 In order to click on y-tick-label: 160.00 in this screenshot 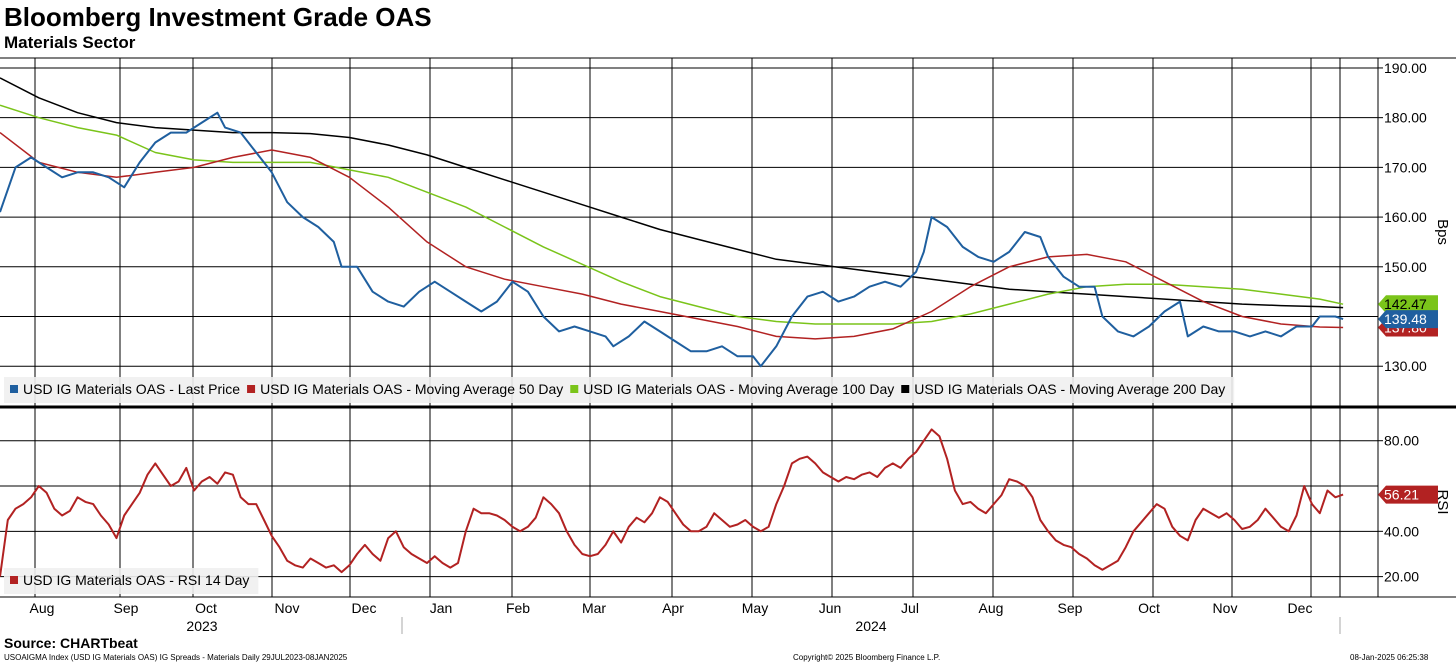, I will do `click(1405, 217)`.